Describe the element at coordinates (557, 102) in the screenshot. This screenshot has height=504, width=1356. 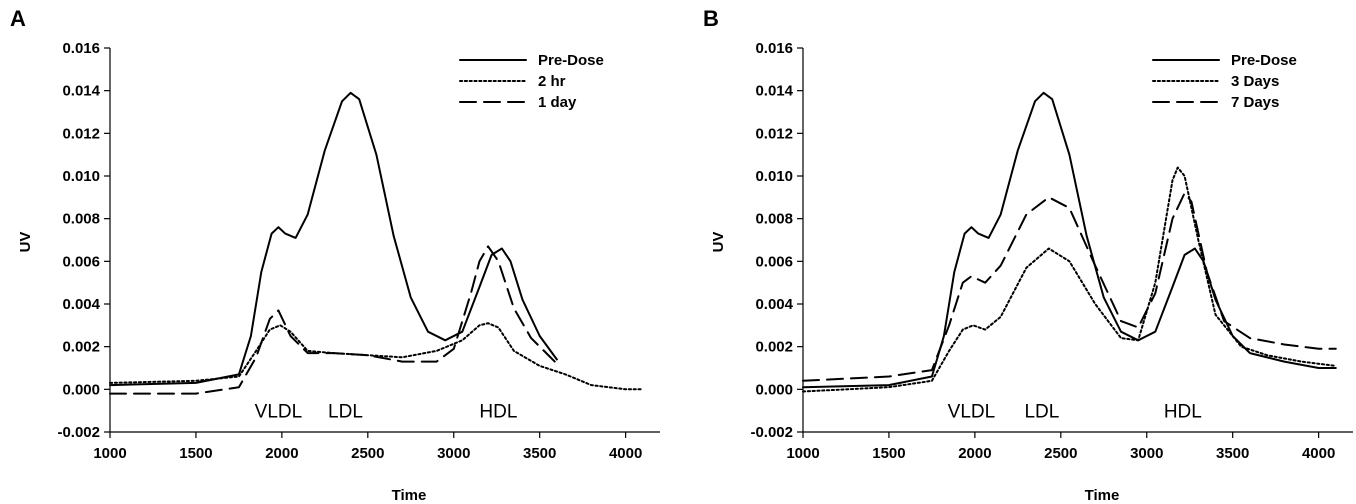
I see `legend-label: 1 day` at that location.